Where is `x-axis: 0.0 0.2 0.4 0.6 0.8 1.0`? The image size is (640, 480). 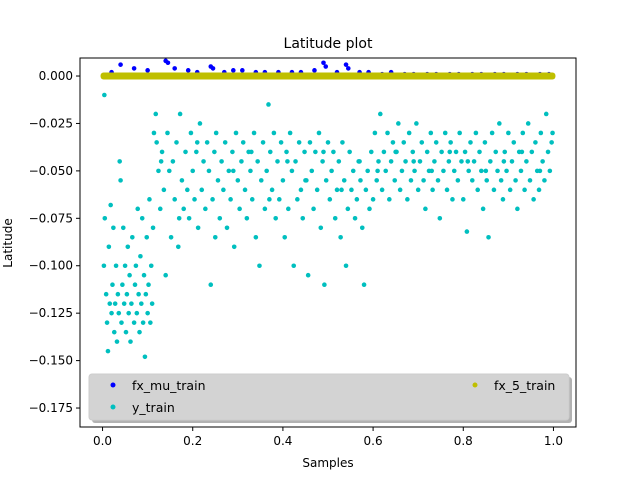
x-axis: 0.0 0.2 0.4 0.6 0.8 1.0 is located at coordinates (328, 437).